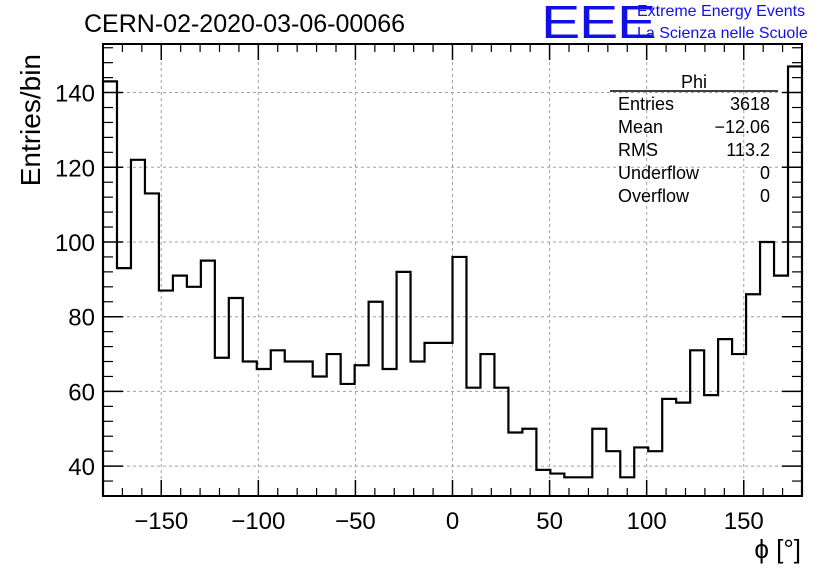 The height and width of the screenshot is (572, 836). Describe the element at coordinates (721, 11) in the screenshot. I see `logo-subtitle-1: Extreme Energy Events` at that location.